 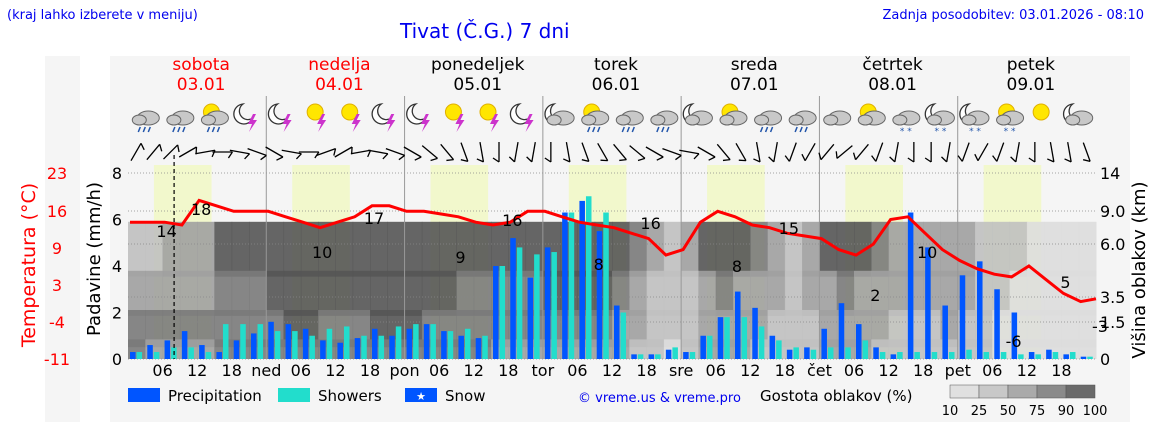 I want to click on day-name: sobota, so click(x=201, y=65).